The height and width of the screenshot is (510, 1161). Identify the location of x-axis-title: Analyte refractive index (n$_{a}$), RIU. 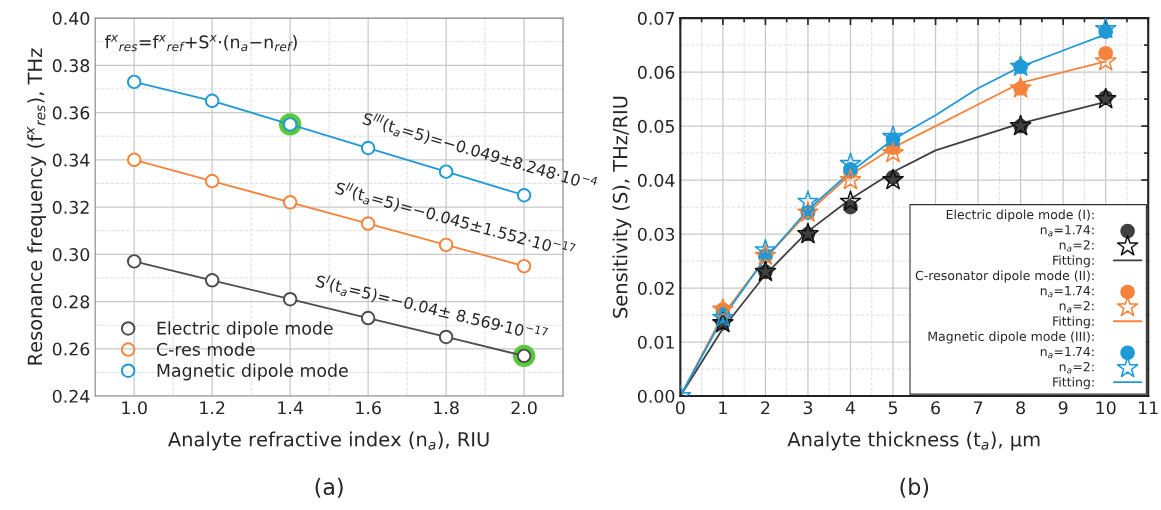
(328, 441).